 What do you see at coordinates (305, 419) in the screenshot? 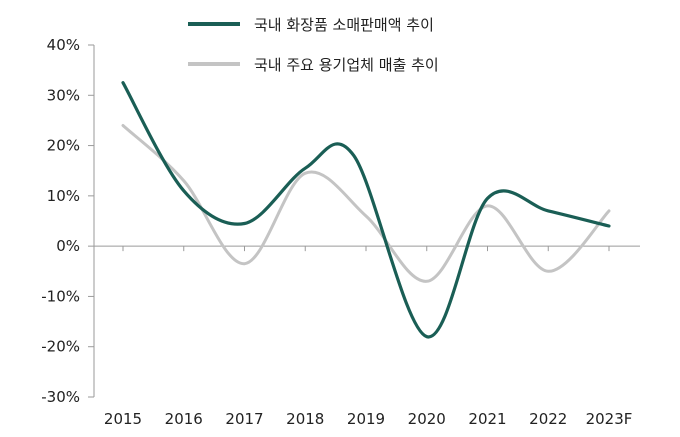
I see `x-tick-label: 2018` at bounding box center [305, 419].